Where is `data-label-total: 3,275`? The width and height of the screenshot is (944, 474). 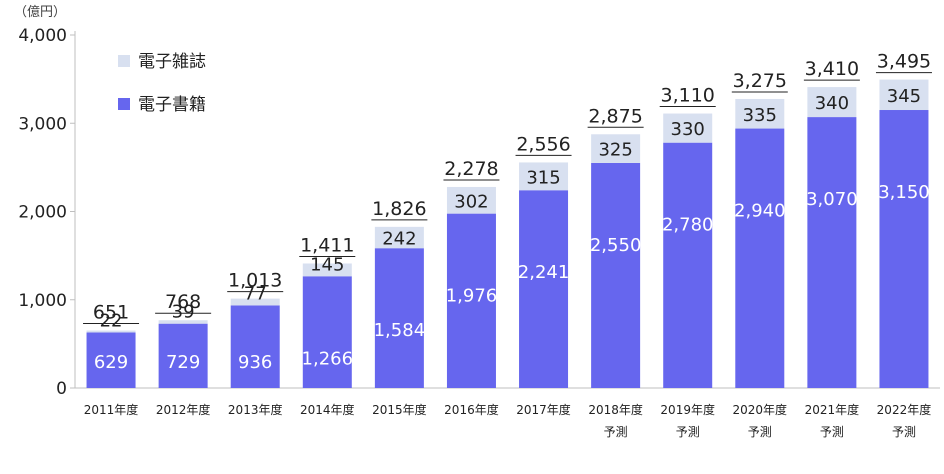
data-label-total: 3,275 is located at coordinates (760, 81).